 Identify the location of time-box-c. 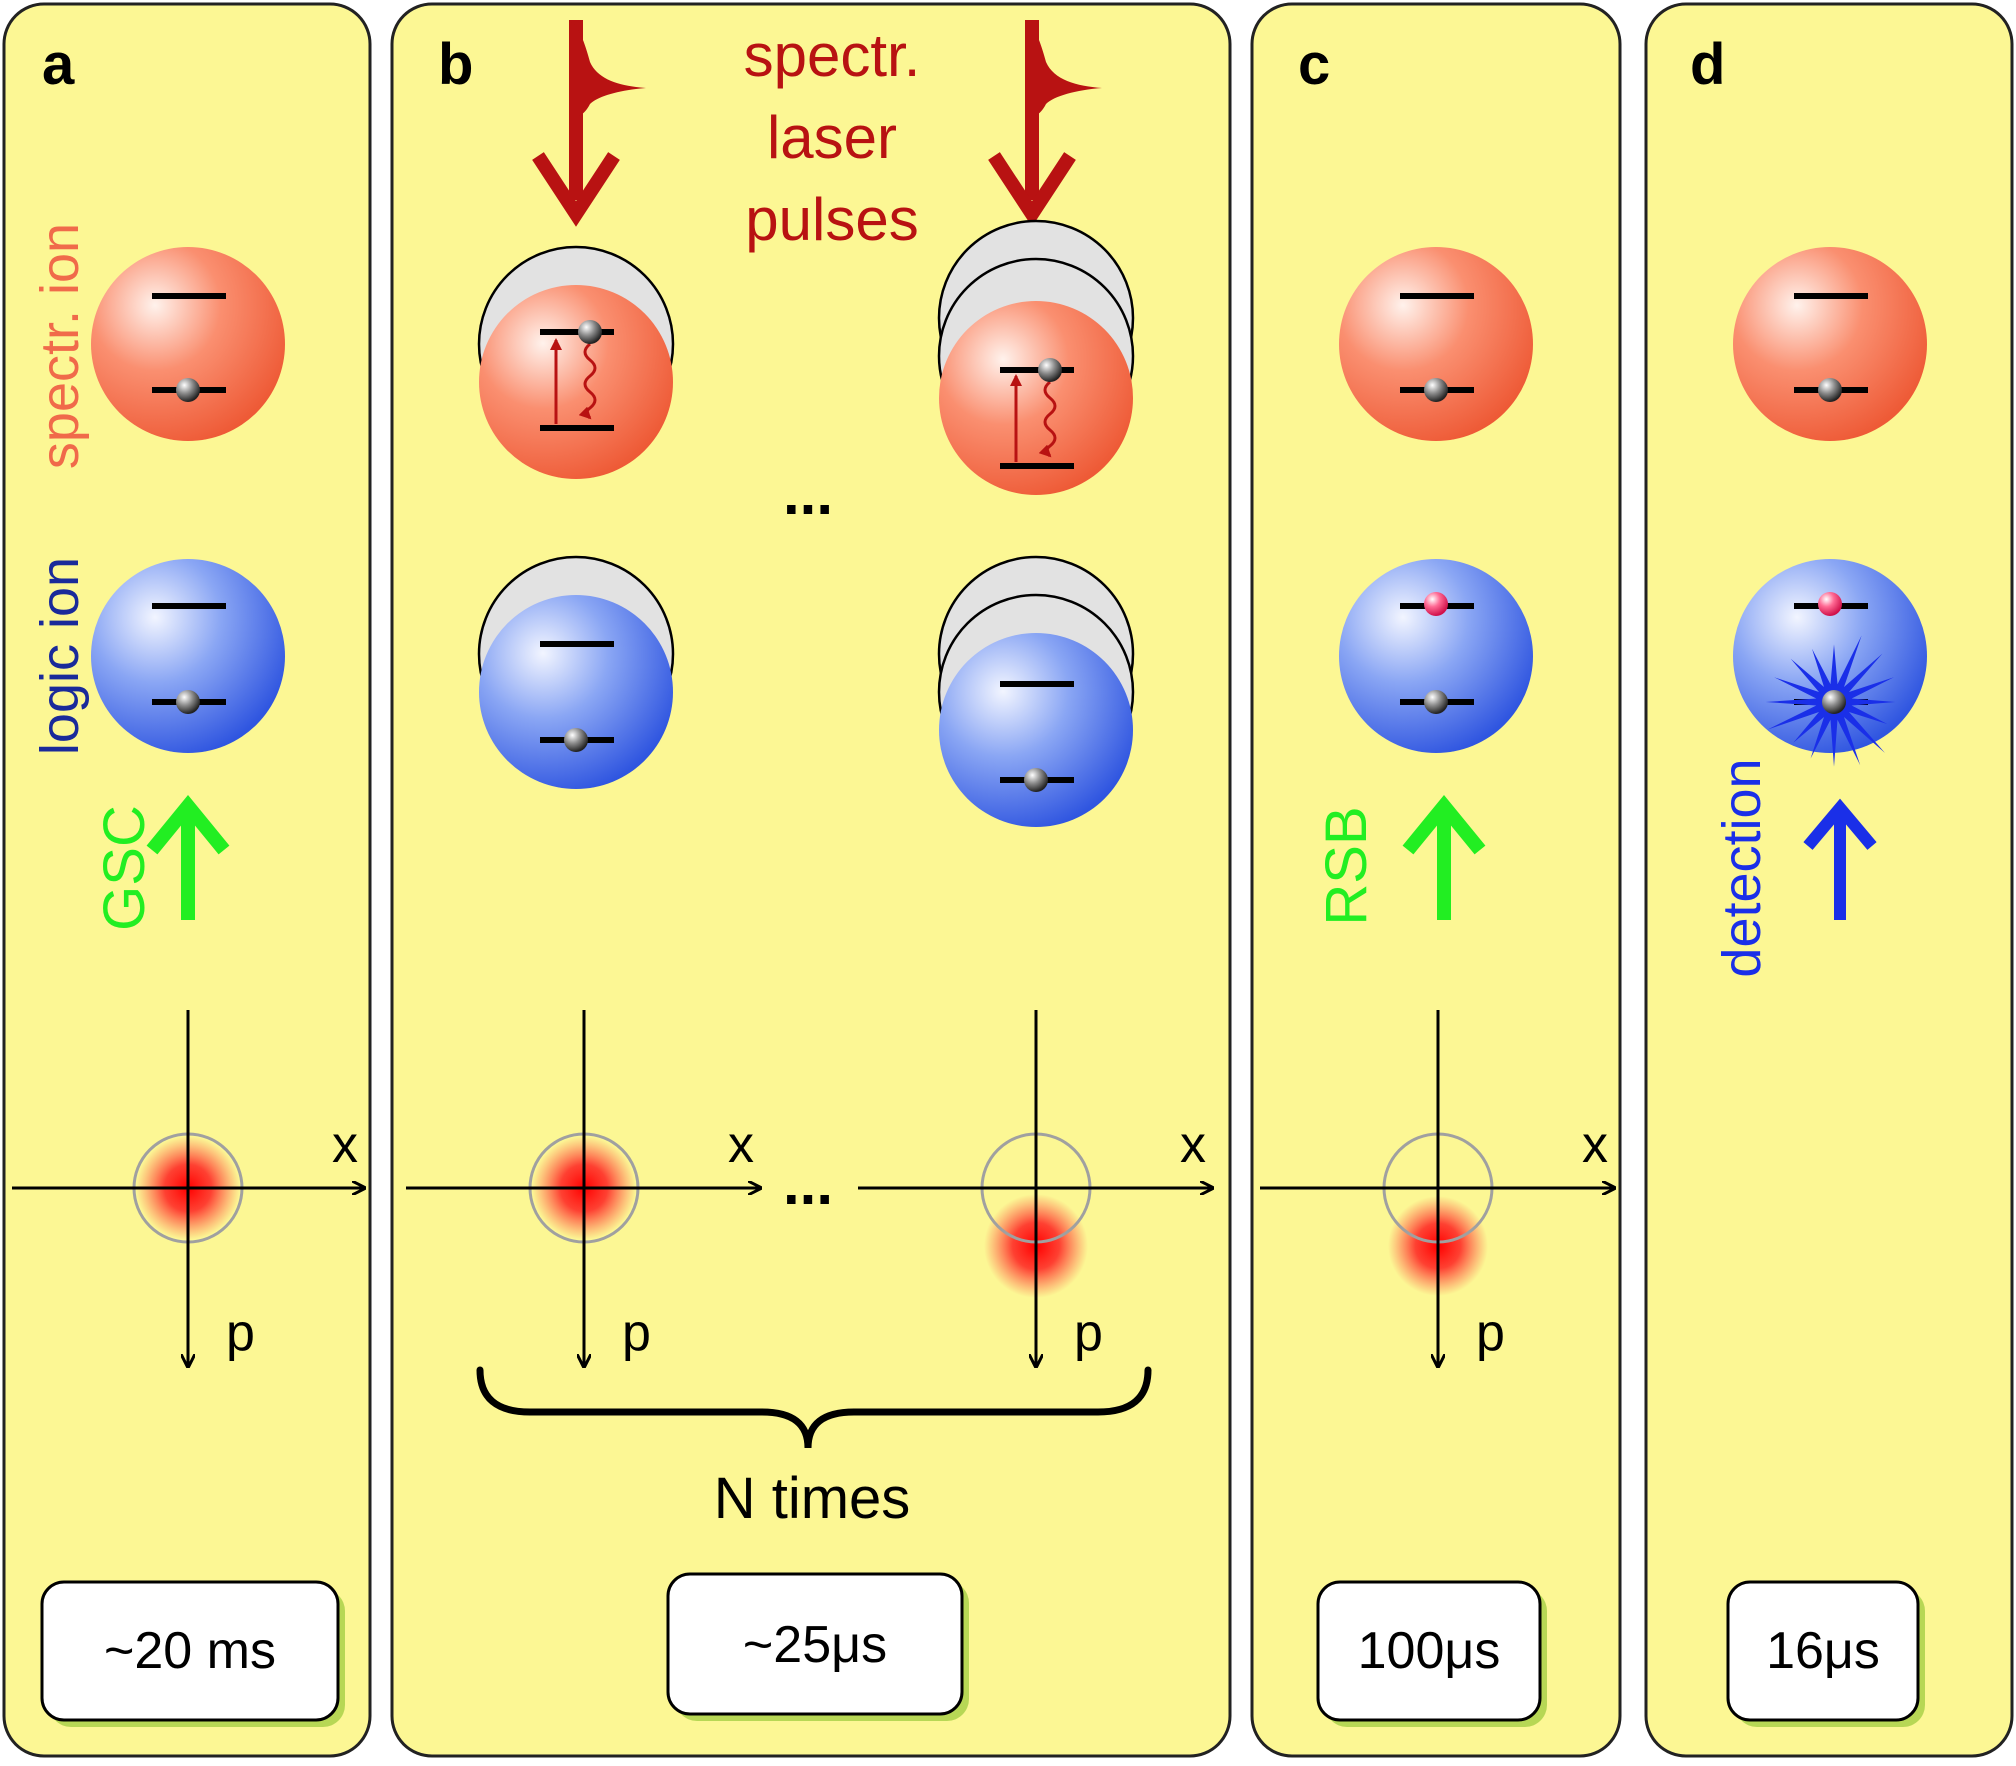
(1431, 1653).